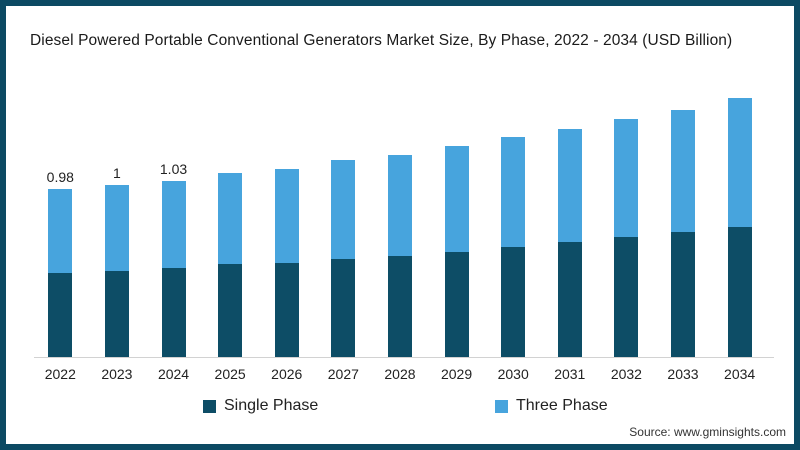  What do you see at coordinates (116, 314) in the screenshot?
I see `bar-2023-single-phase-segment` at bounding box center [116, 314].